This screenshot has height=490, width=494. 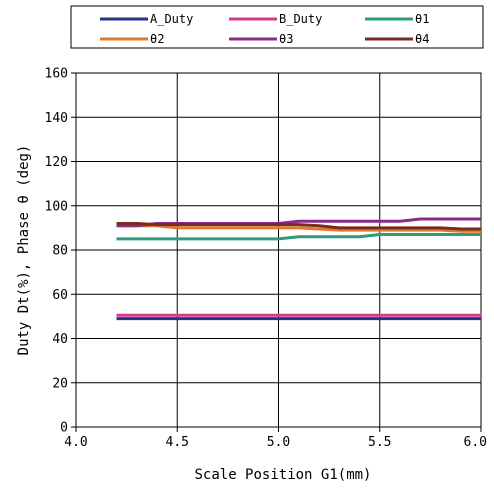 What do you see at coordinates (422, 39) in the screenshot?
I see `legend-label: θ4` at bounding box center [422, 39].